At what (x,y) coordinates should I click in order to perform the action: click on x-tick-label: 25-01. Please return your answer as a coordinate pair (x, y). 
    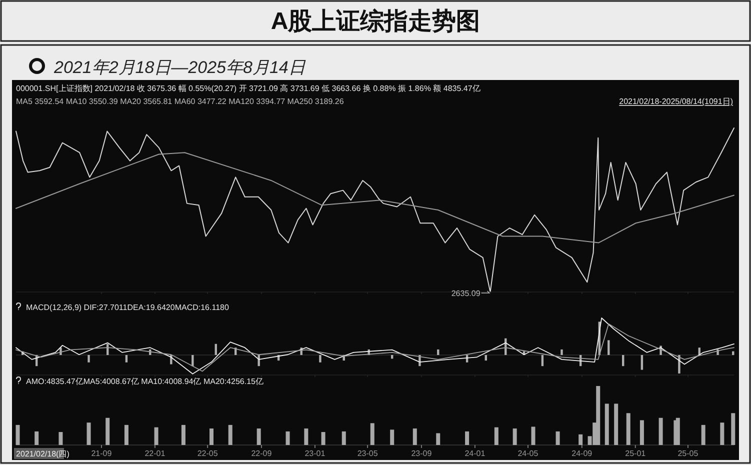
    Looking at the image, I should click on (635, 453).